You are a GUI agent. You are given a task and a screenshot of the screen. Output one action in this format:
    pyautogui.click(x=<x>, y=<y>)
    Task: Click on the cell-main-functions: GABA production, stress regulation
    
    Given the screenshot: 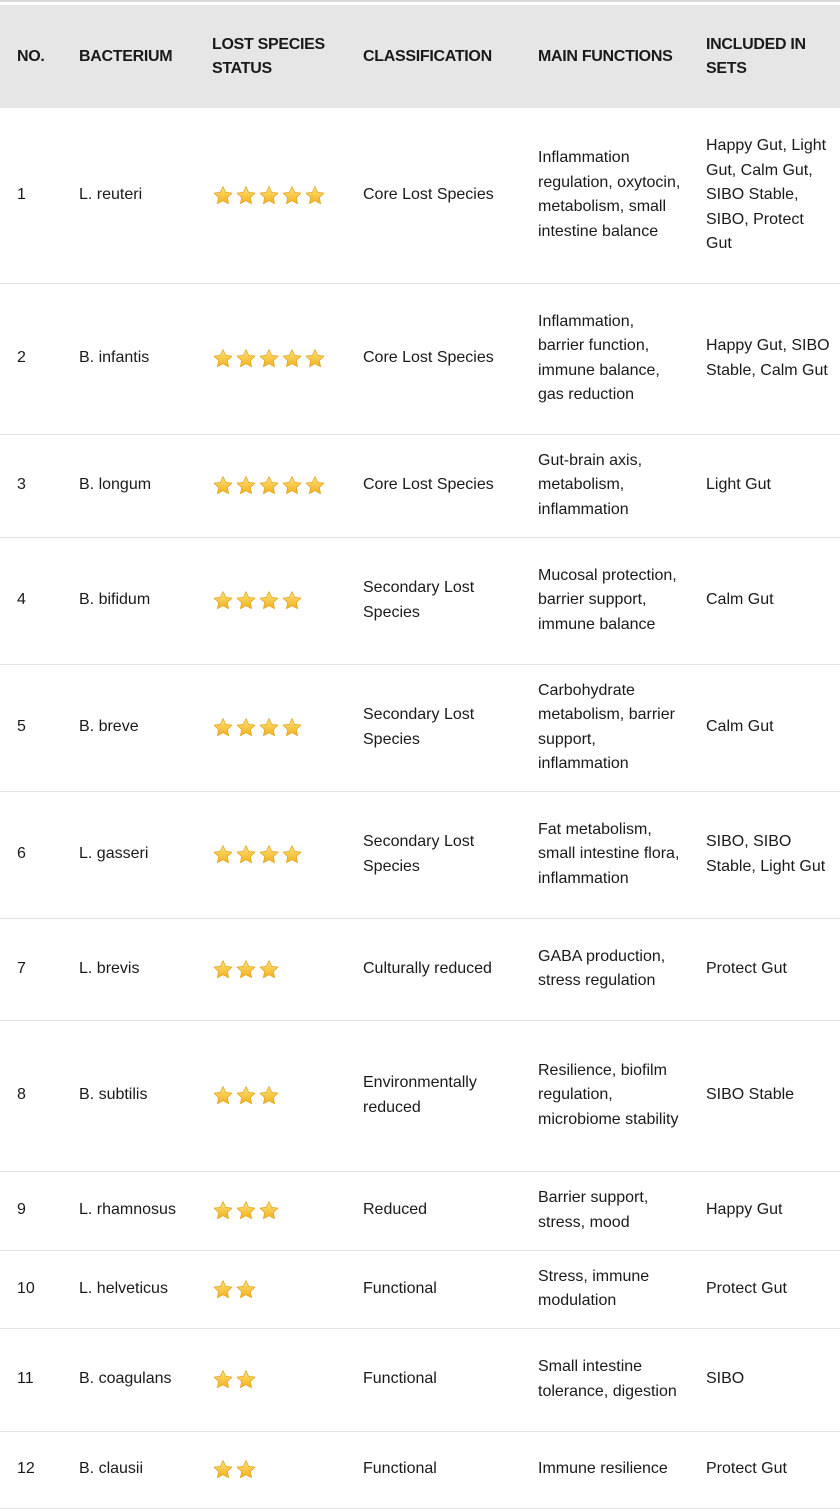 What is the action you would take?
    pyautogui.click(x=605, y=969)
    